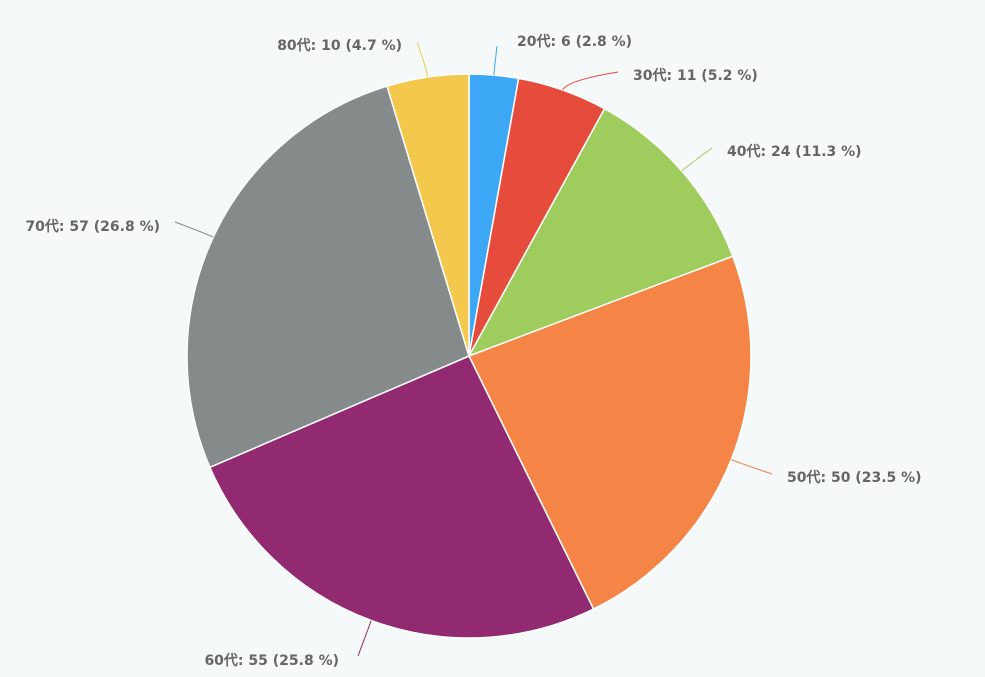 Image resolution: width=985 pixels, height=677 pixels. I want to click on data-label-80代: 80代: 10 (4.7 %), so click(339, 45).